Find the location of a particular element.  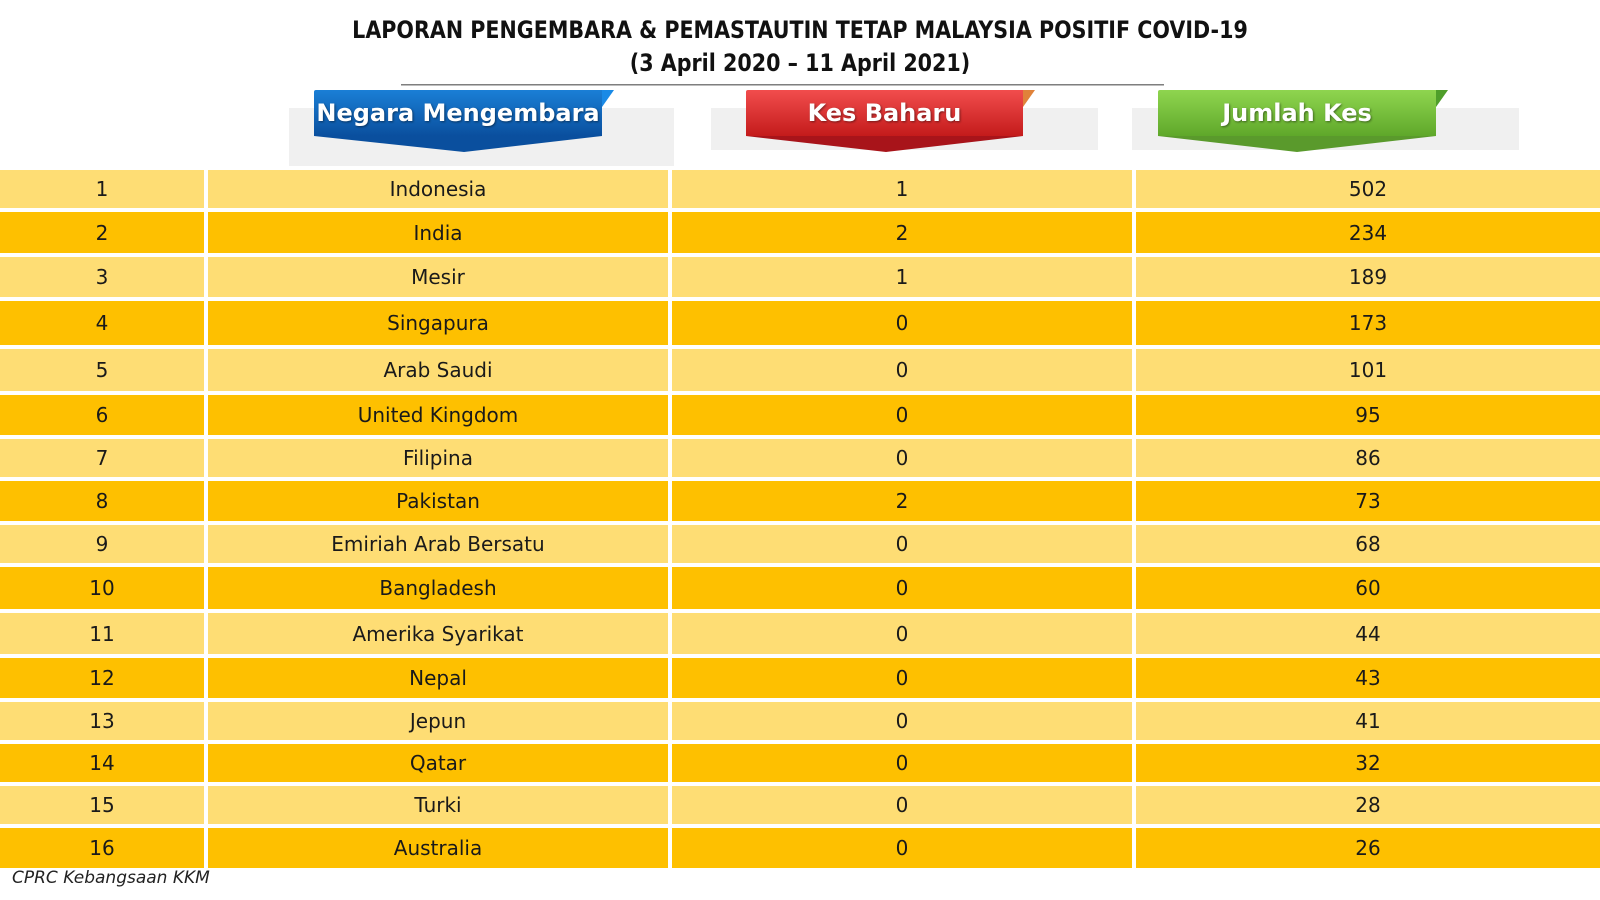

header-total-banner: Jumlah Kes is located at coordinates (1303, 122).